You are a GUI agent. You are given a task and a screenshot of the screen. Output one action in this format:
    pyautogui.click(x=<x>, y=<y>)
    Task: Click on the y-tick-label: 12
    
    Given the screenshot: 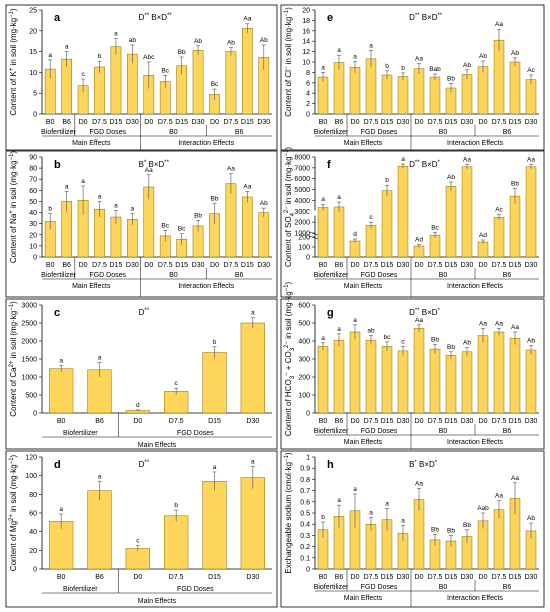 What is the action you would take?
    pyautogui.click(x=306, y=52)
    